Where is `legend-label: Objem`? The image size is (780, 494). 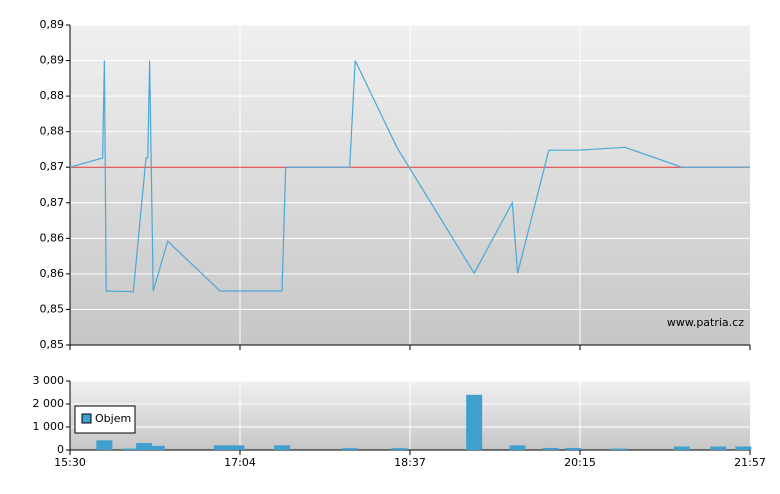 legend-label: Objem is located at coordinates (113, 418).